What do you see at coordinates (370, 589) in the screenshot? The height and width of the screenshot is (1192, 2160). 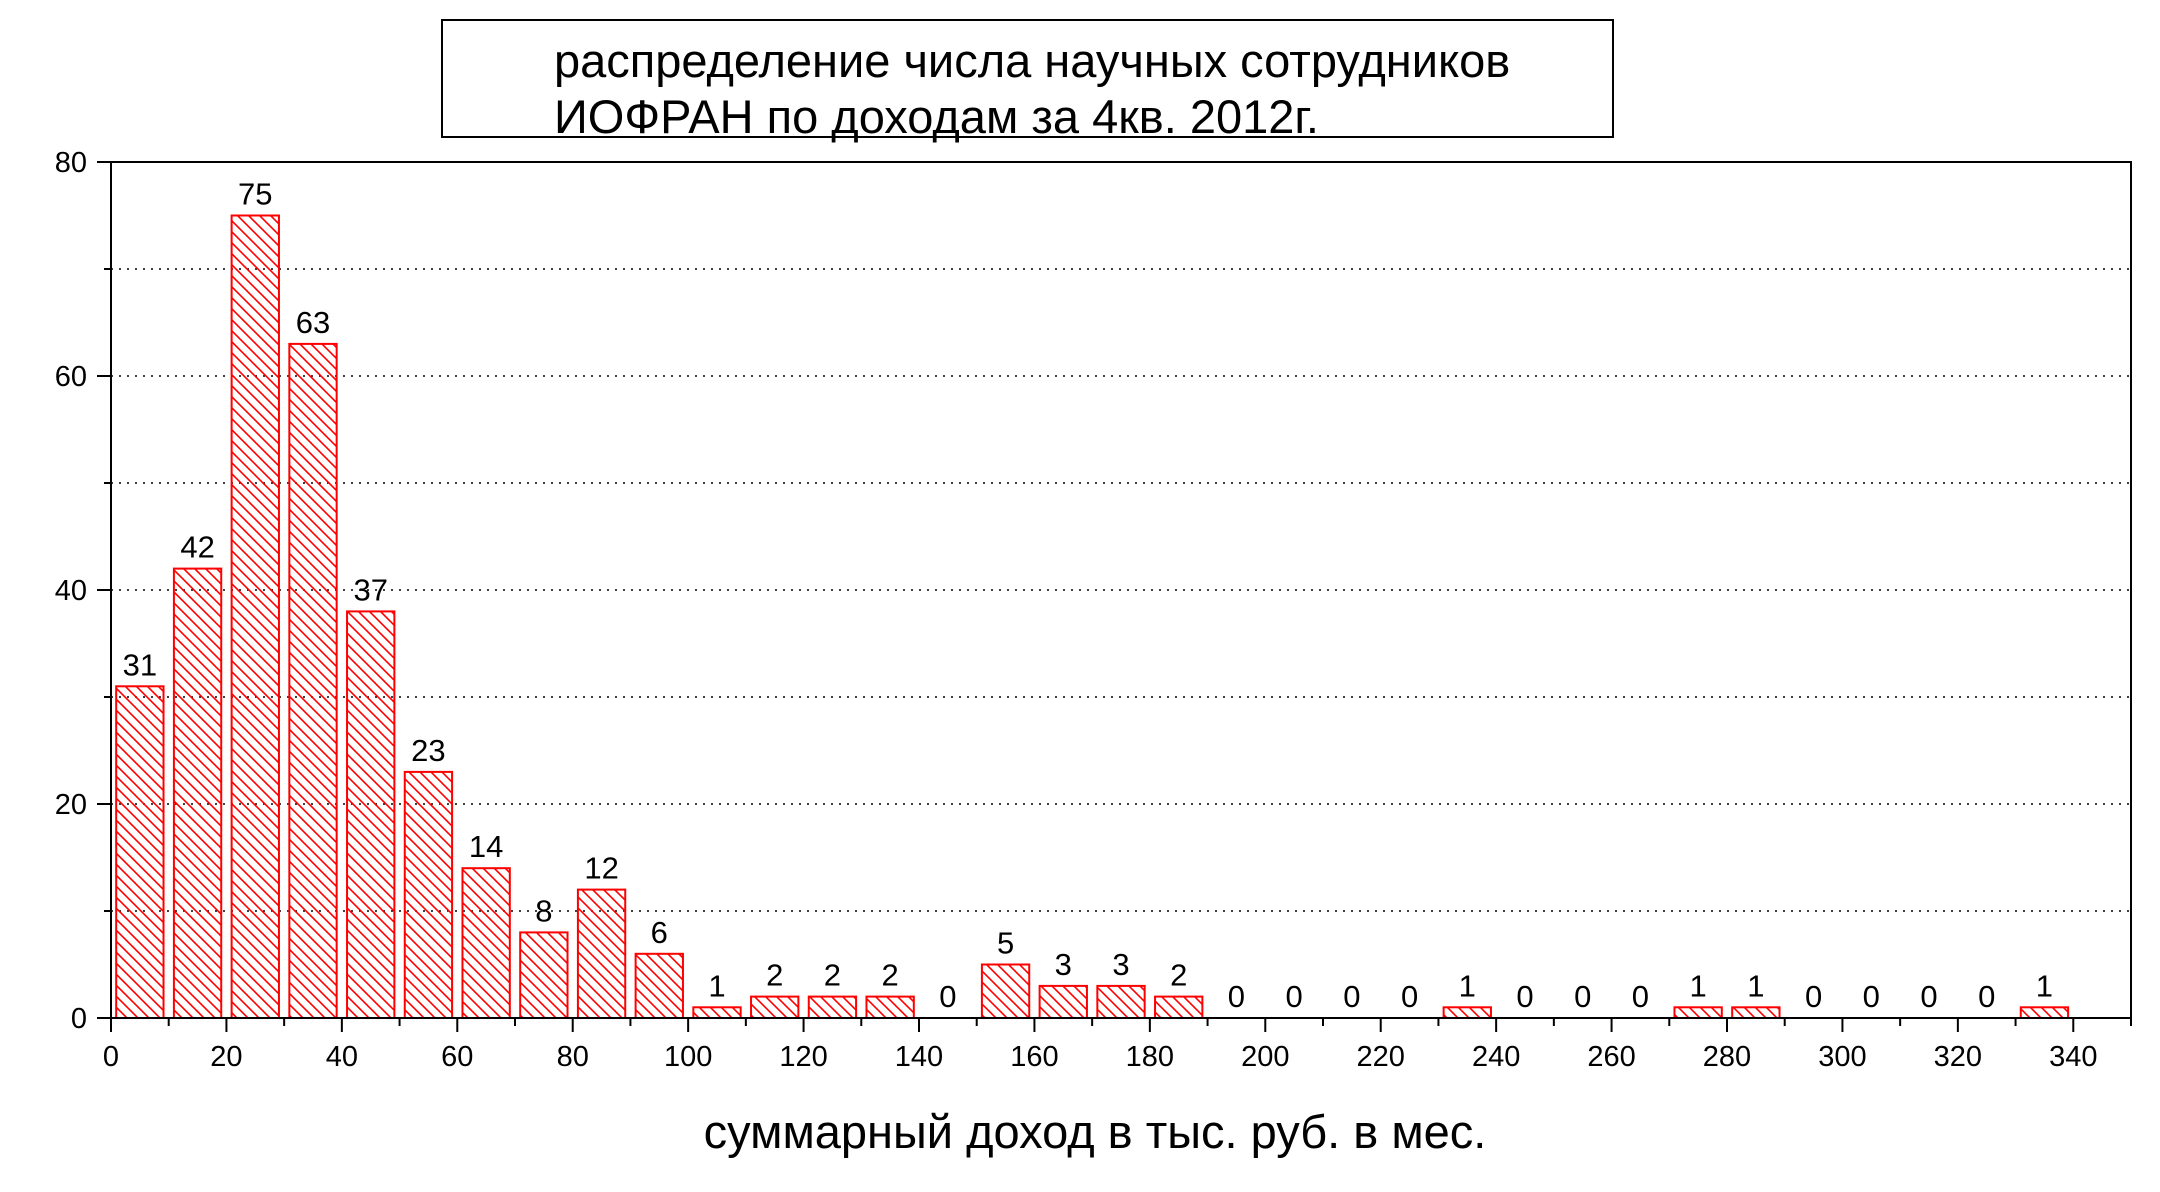 I see `data-label-40: 37` at bounding box center [370, 589].